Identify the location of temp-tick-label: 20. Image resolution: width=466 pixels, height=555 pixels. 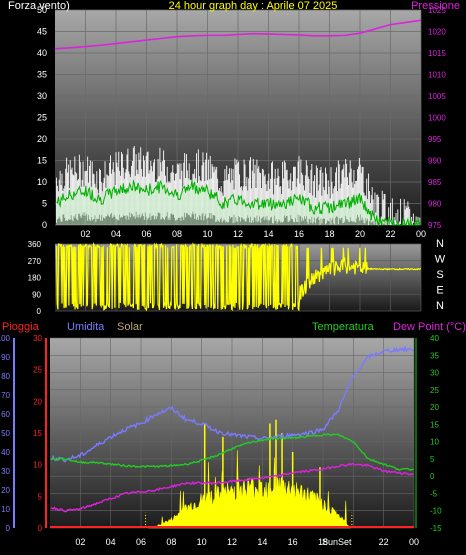
(434, 407).